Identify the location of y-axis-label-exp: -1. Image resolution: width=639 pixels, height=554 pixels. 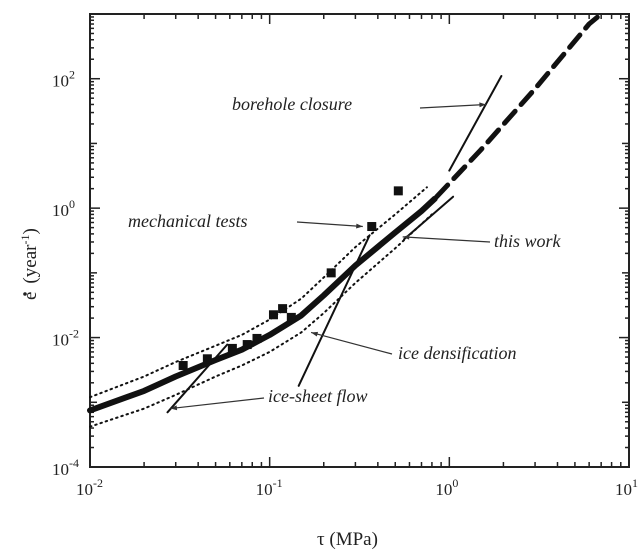
(25, 240).